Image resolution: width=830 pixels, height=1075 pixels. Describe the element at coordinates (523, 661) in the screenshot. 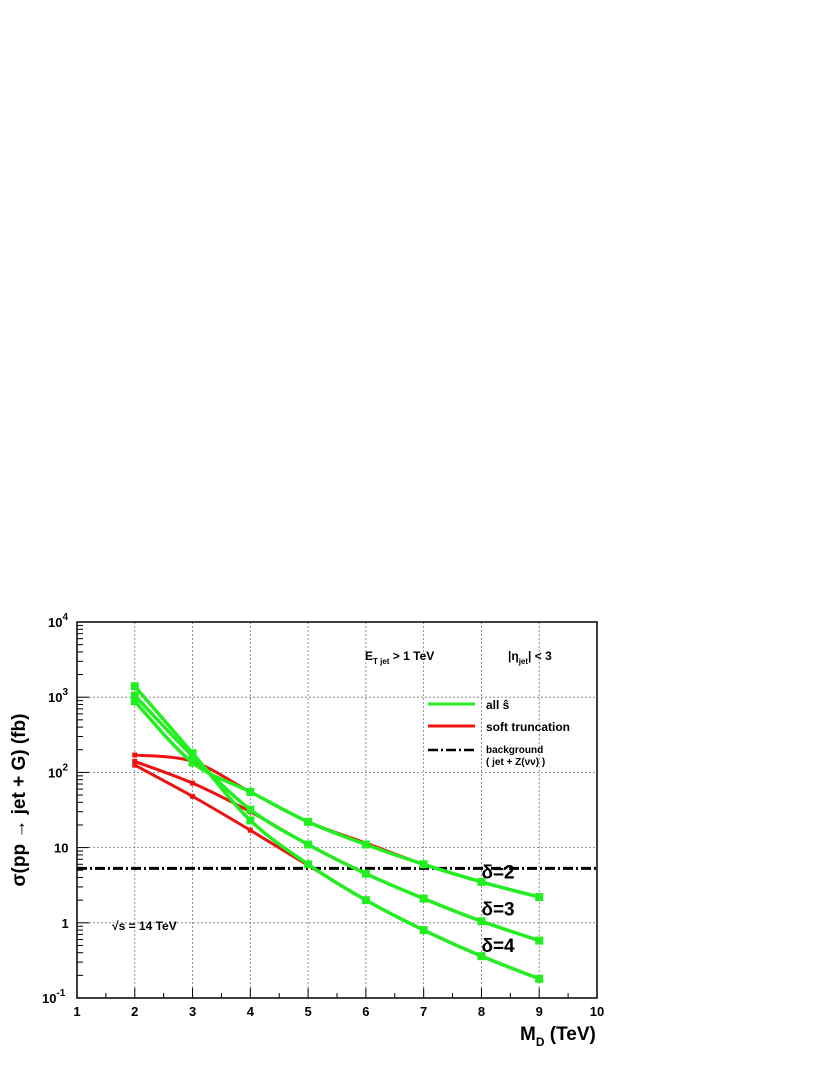

I see `eta-cut-sub: jet` at that location.